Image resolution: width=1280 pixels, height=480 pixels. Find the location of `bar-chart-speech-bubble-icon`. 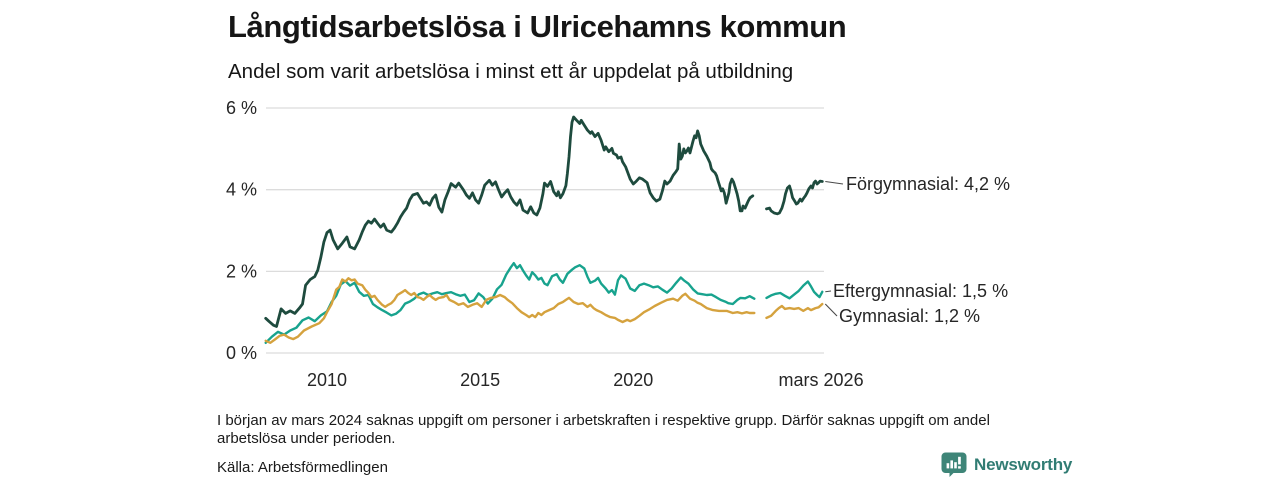

bar-chart-speech-bubble-icon is located at coordinates (954, 464).